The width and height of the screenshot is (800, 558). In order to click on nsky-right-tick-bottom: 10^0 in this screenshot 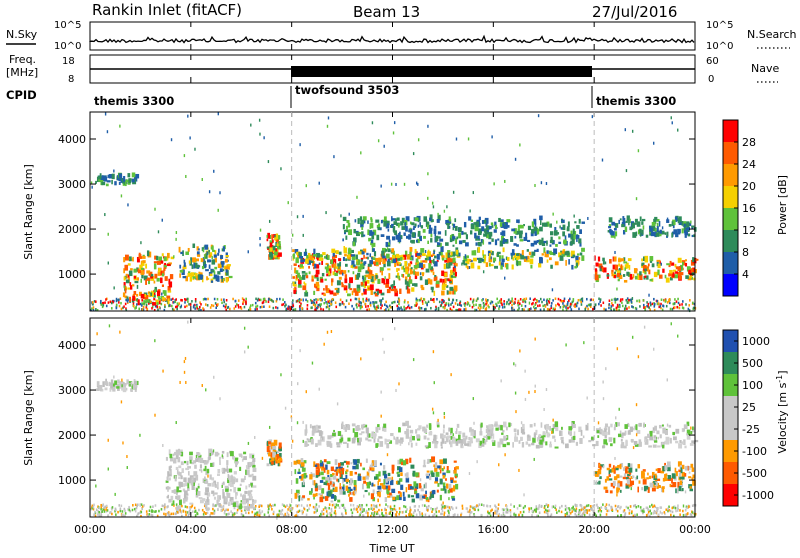, I will do `click(719, 46)`.